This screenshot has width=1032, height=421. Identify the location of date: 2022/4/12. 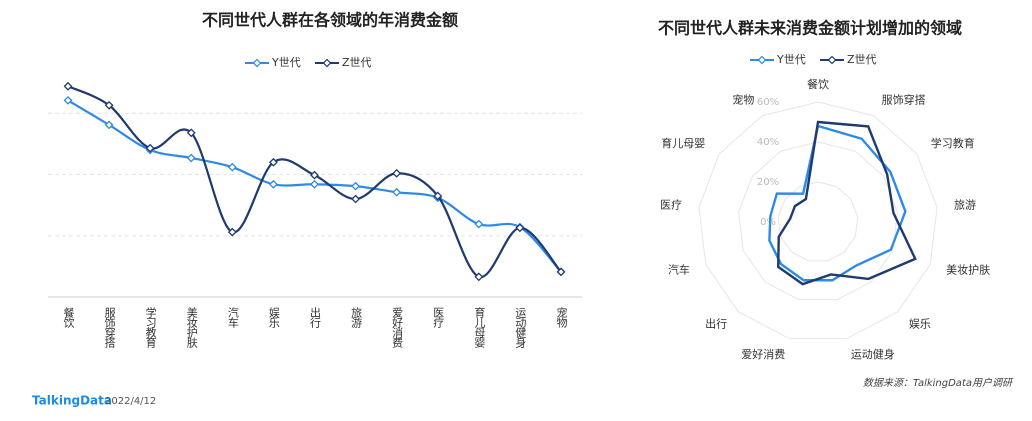
(130, 401).